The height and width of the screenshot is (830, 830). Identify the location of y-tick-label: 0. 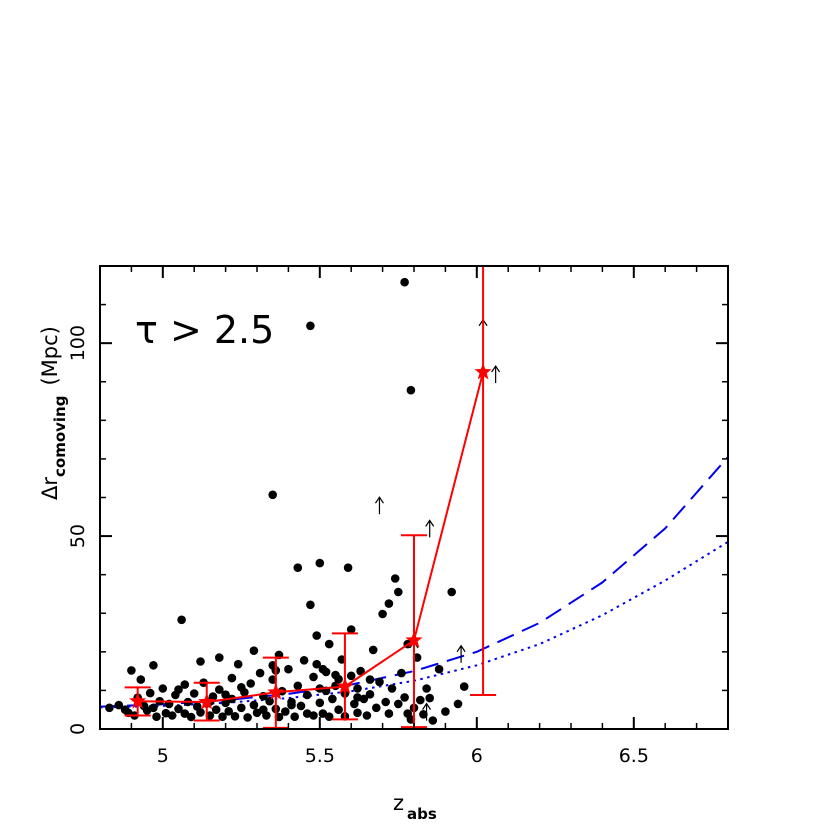
(78, 729).